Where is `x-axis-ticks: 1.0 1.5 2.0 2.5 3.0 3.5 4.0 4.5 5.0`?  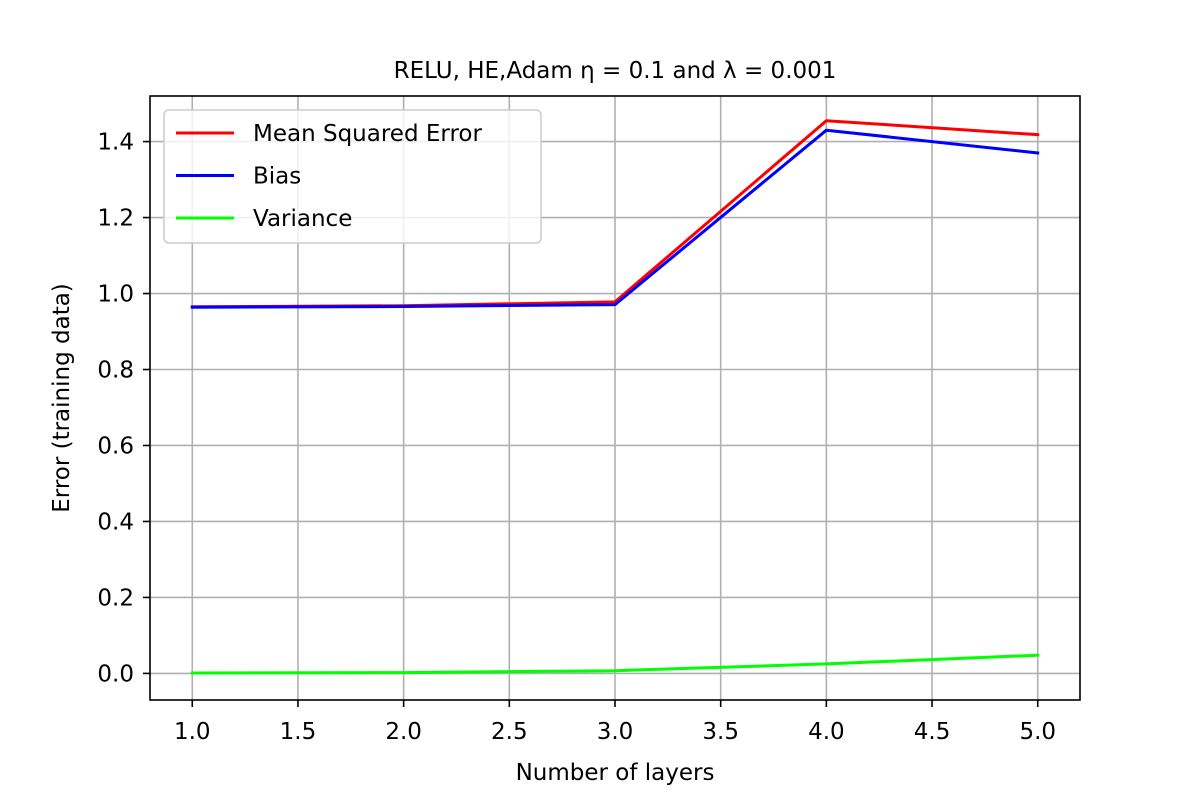 x-axis-ticks: 1.0 1.5 2.0 2.5 3.0 3.5 4.0 4.5 5.0 is located at coordinates (615, 722).